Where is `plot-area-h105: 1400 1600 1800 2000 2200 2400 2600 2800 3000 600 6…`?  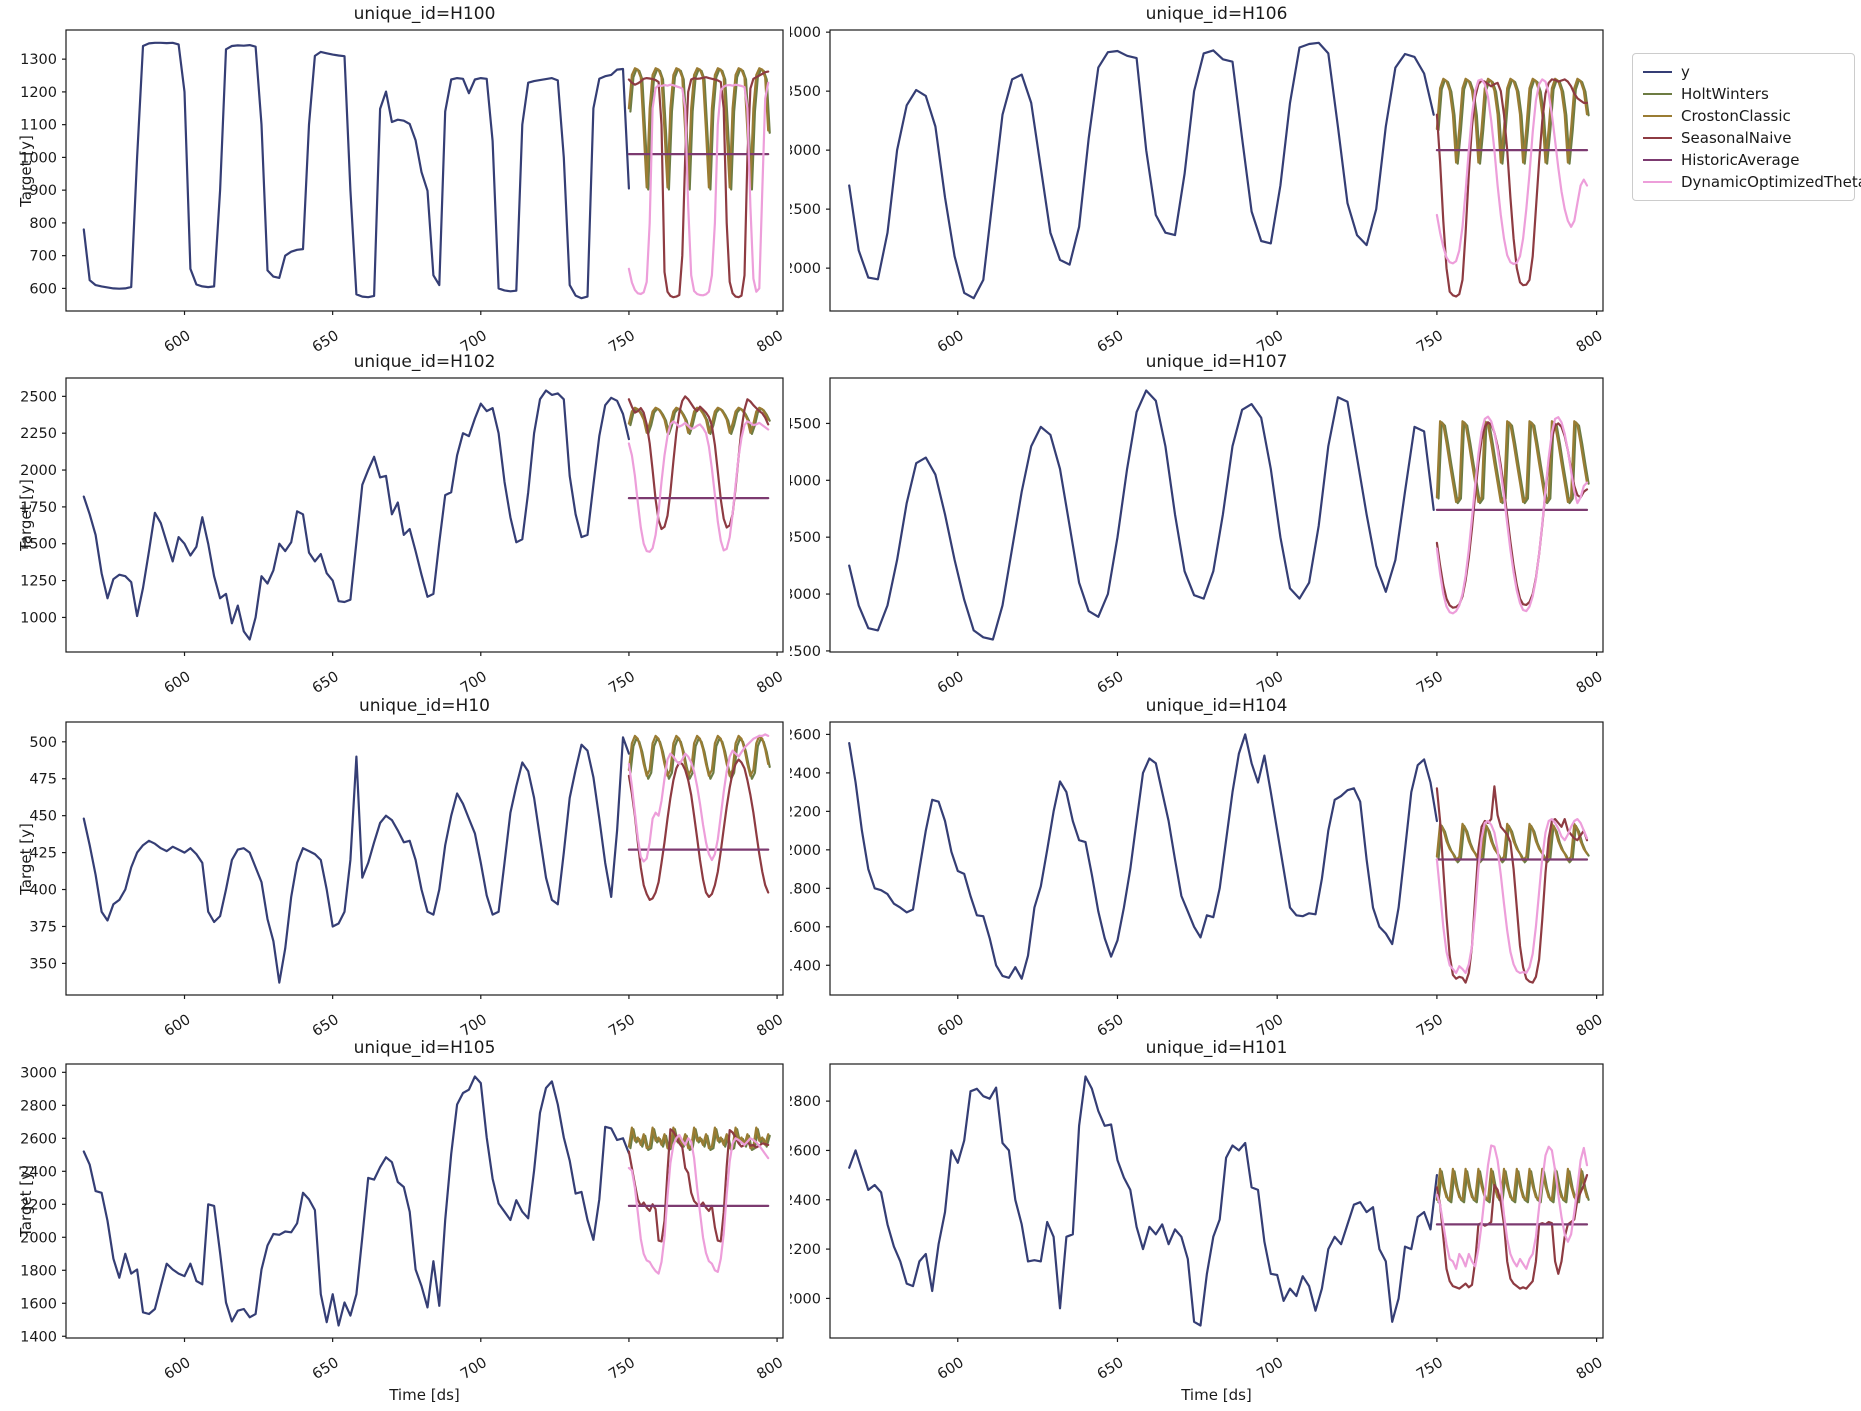
plot-area-h105: 1400 1600 1800 2000 2200 2400 2600 2800 3000 600 6… is located at coordinates (403, 1223).